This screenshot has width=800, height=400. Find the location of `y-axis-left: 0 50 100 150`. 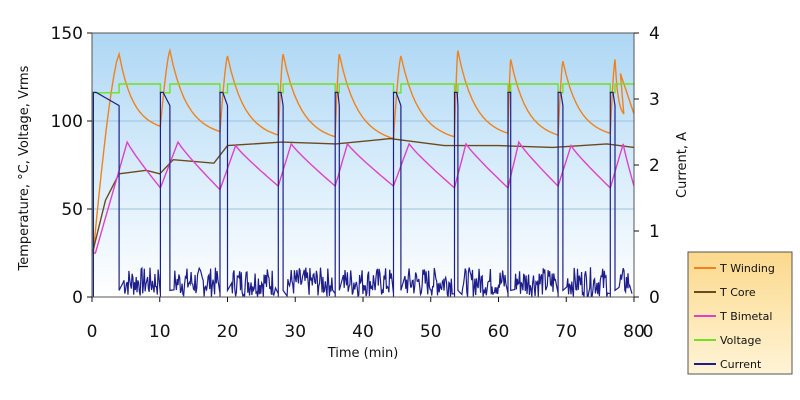

y-axis-left: 0 50 100 150 is located at coordinates (71, 166).